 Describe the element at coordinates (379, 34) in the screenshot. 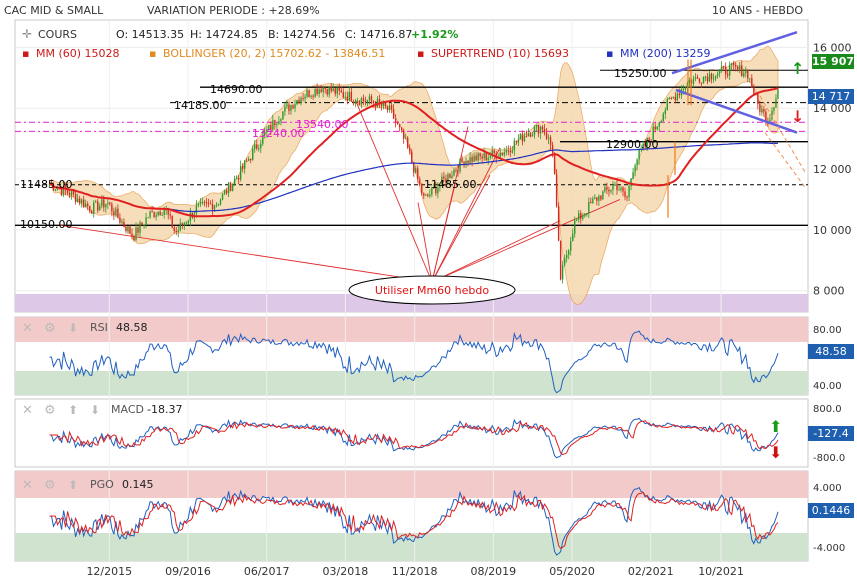

I see `ohlc-close: C: 14716.87` at that location.